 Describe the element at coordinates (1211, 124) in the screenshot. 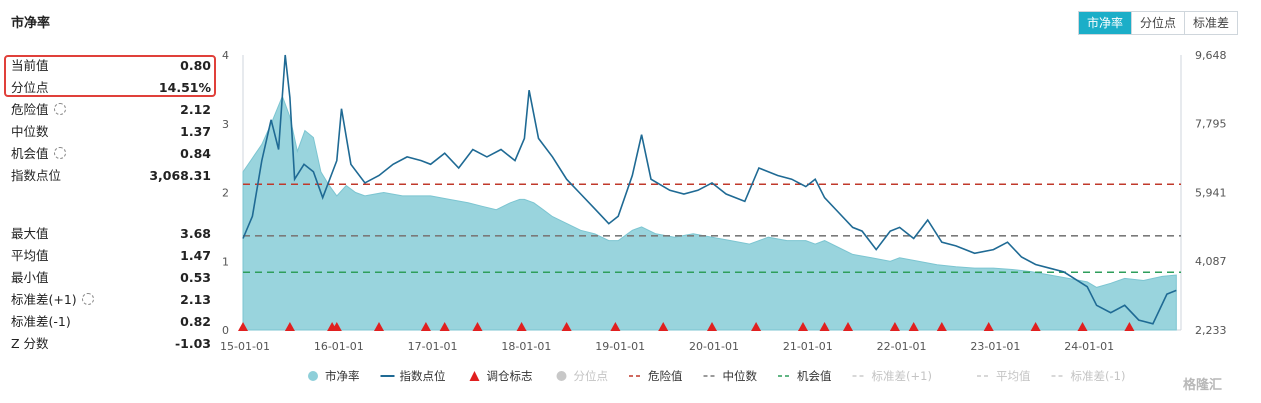

I see `right-axis-tick-label: 7,795` at that location.